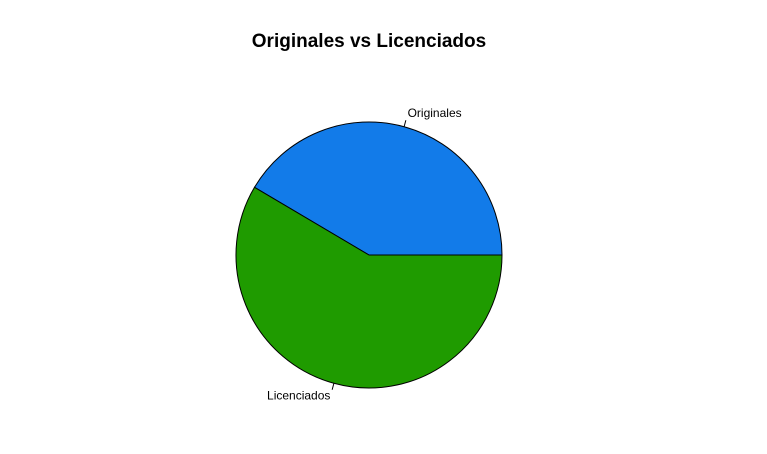  Describe the element at coordinates (298, 395) in the screenshot. I see `pie-label-licenciados: Licenciados` at that location.